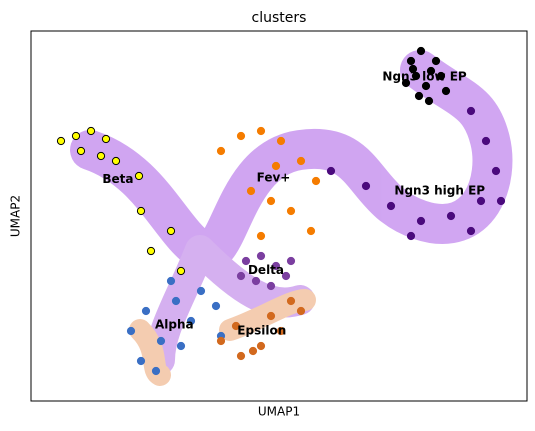 The image size is (535, 431). Describe the element at coordinates (279, 18) in the screenshot. I see `chart-title: clusters` at that location.